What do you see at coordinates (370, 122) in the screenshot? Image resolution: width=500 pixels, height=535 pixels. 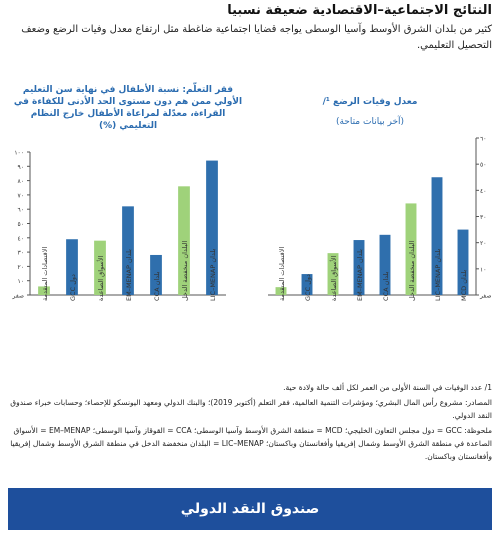 I see `right-chart-subtitle: (آخر بيانات متاحة)` at bounding box center [370, 122].